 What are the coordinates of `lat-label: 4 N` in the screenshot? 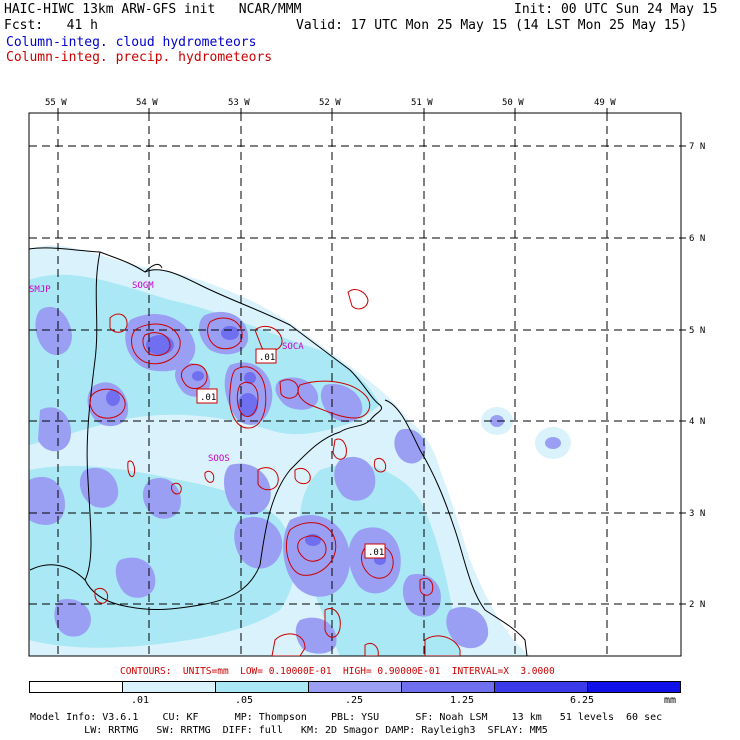 It's located at (697, 422).